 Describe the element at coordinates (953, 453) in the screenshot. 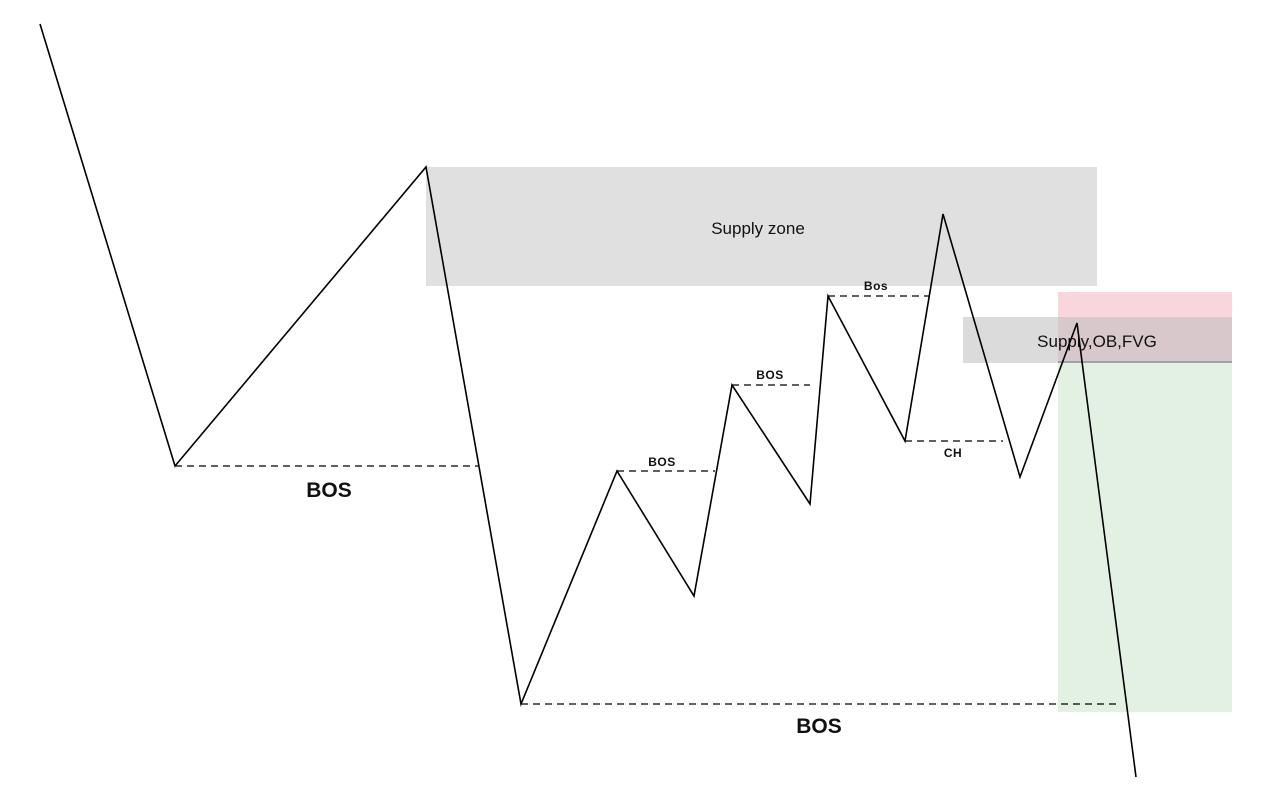

I see `choch-label: CH` at that location.